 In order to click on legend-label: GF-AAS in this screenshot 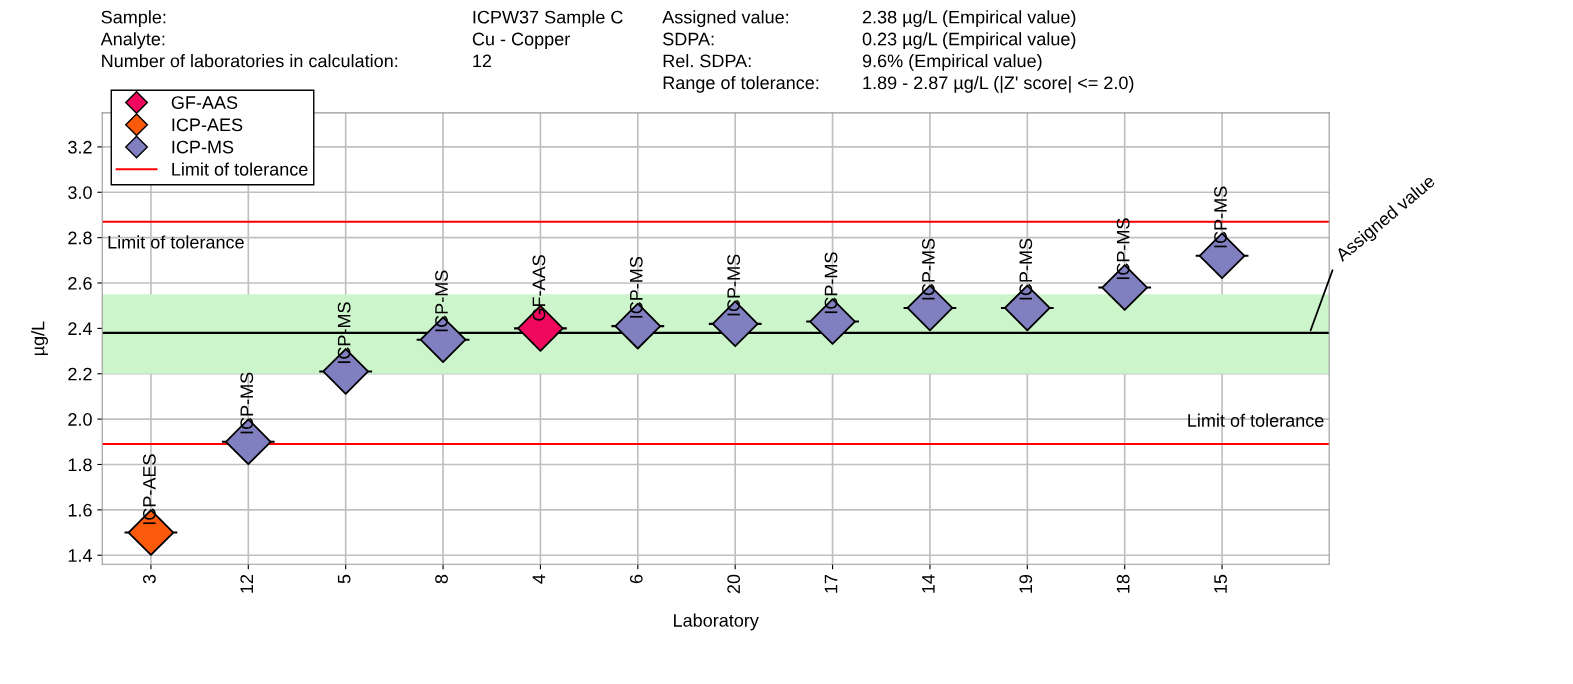, I will do `click(204, 102)`.